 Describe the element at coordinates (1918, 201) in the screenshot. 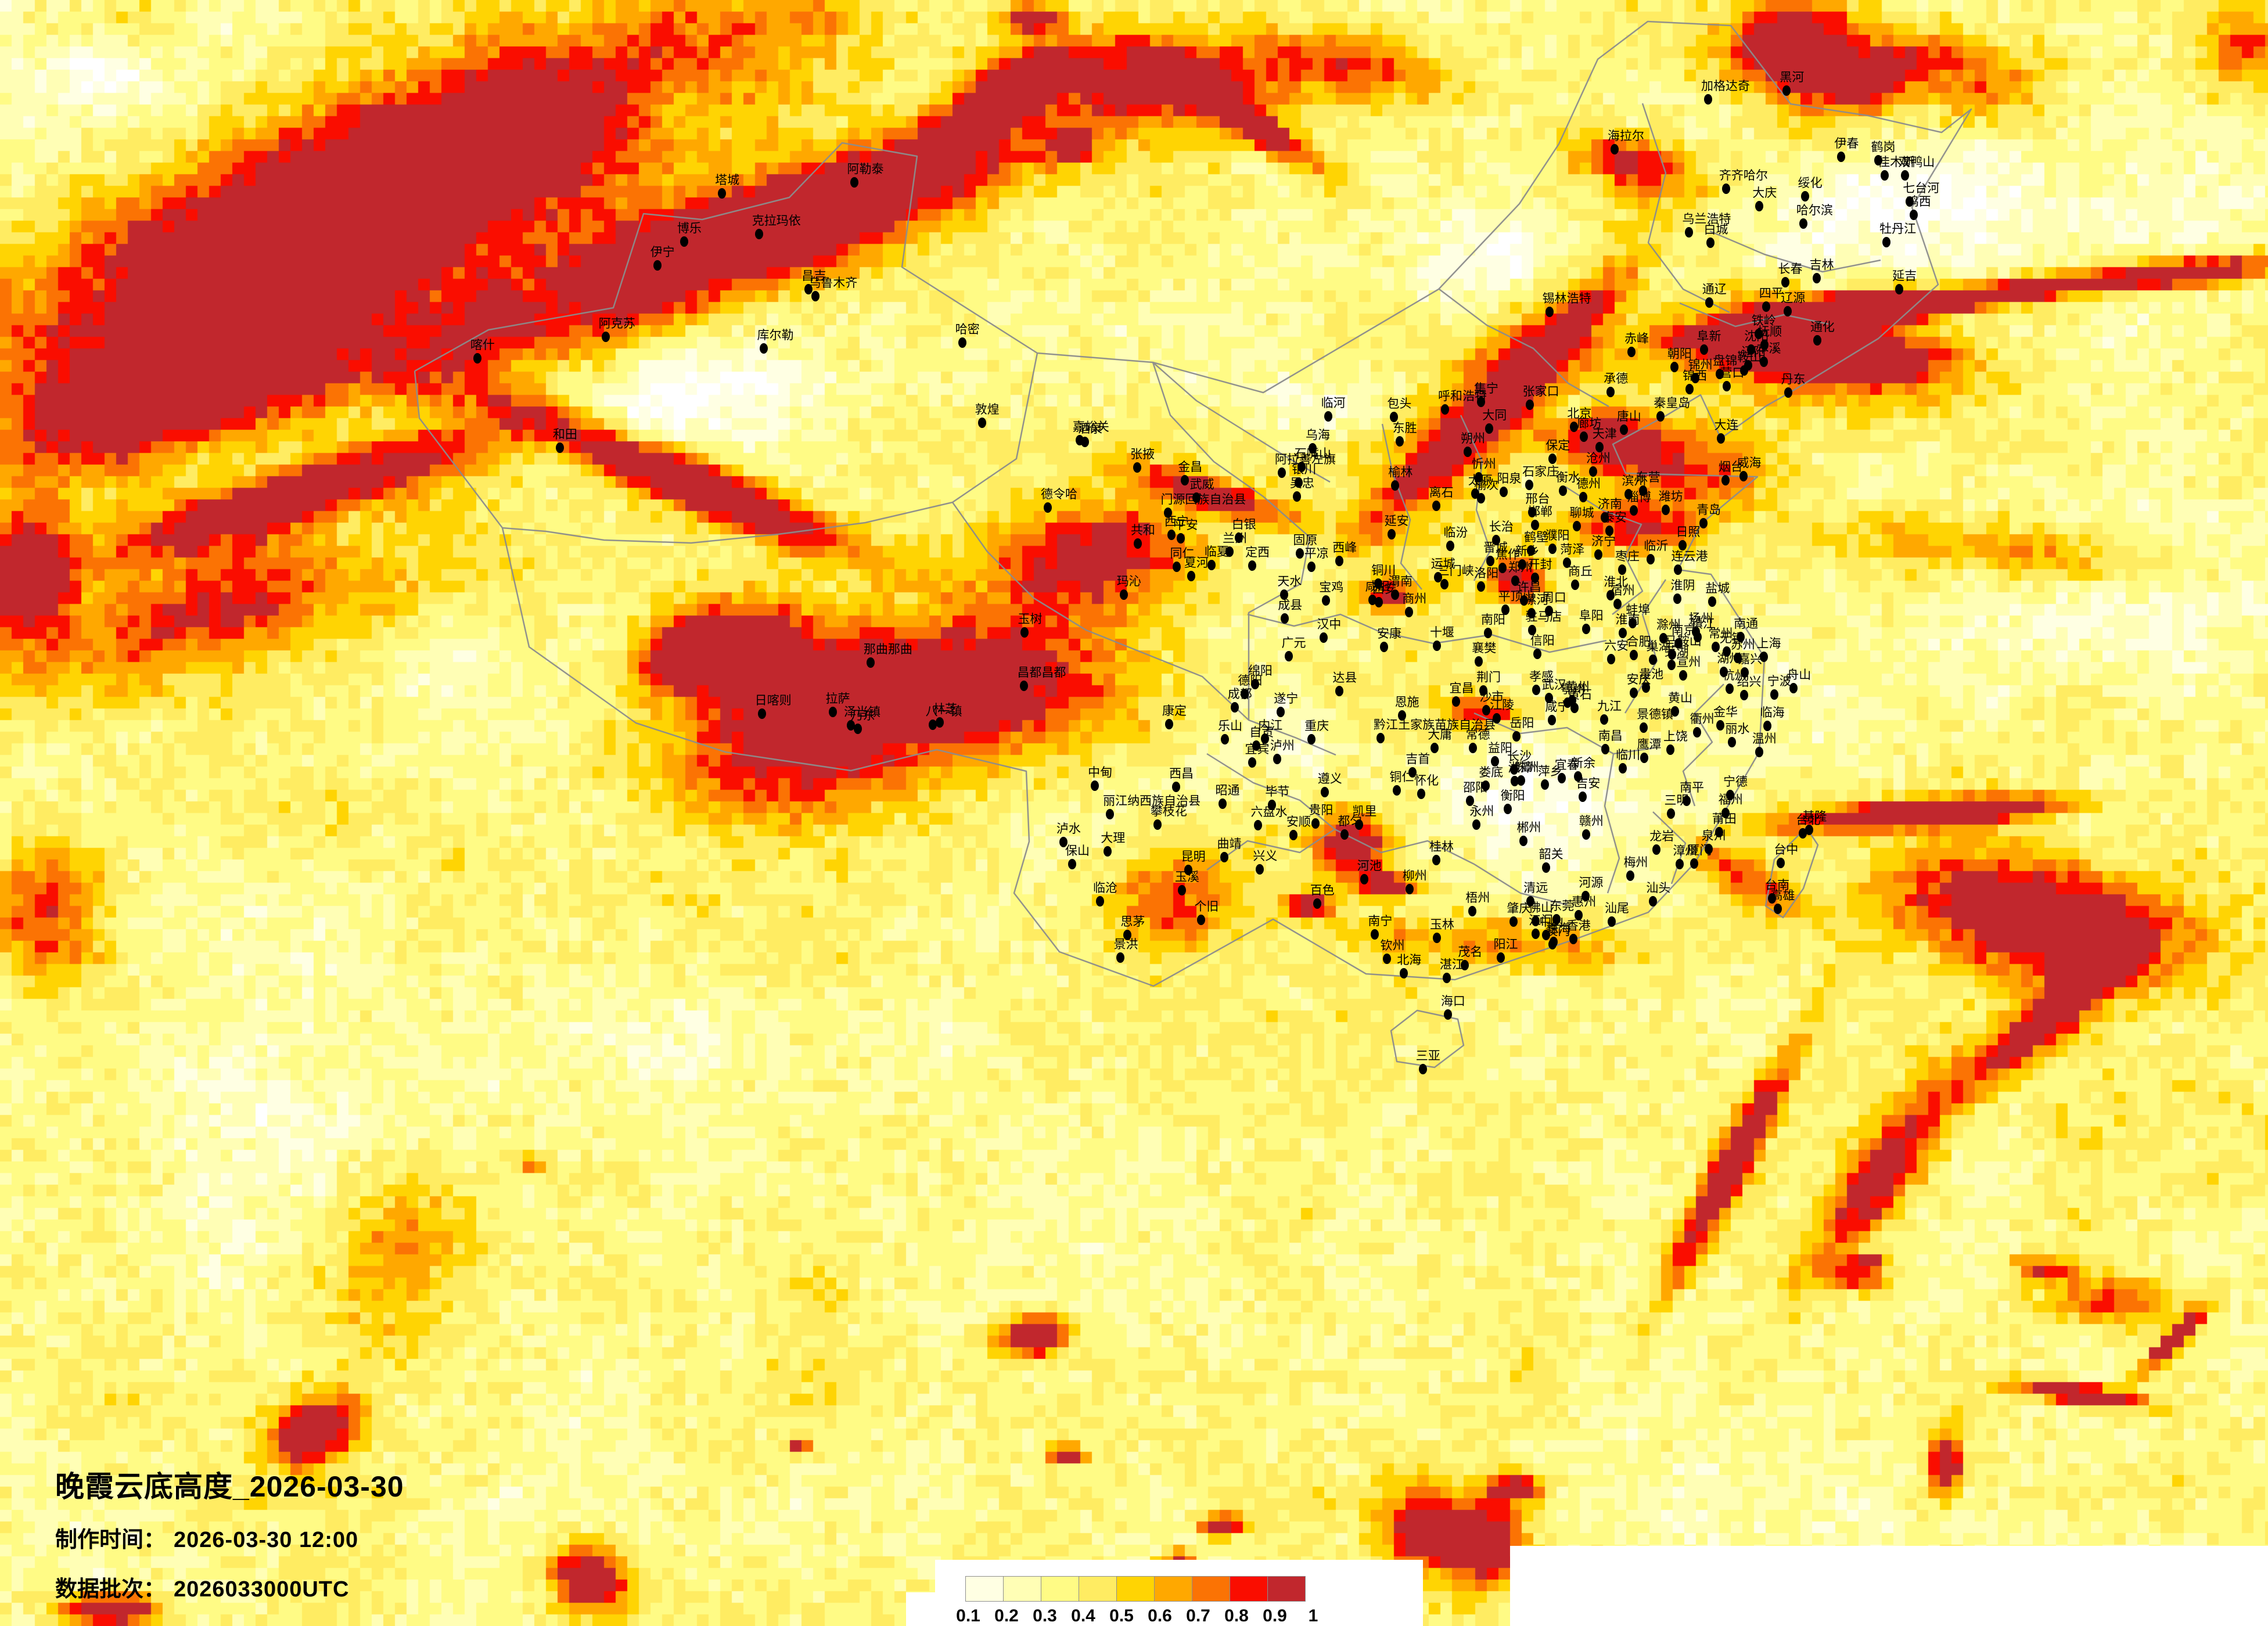

I see `city-label: 鸡西` at that location.